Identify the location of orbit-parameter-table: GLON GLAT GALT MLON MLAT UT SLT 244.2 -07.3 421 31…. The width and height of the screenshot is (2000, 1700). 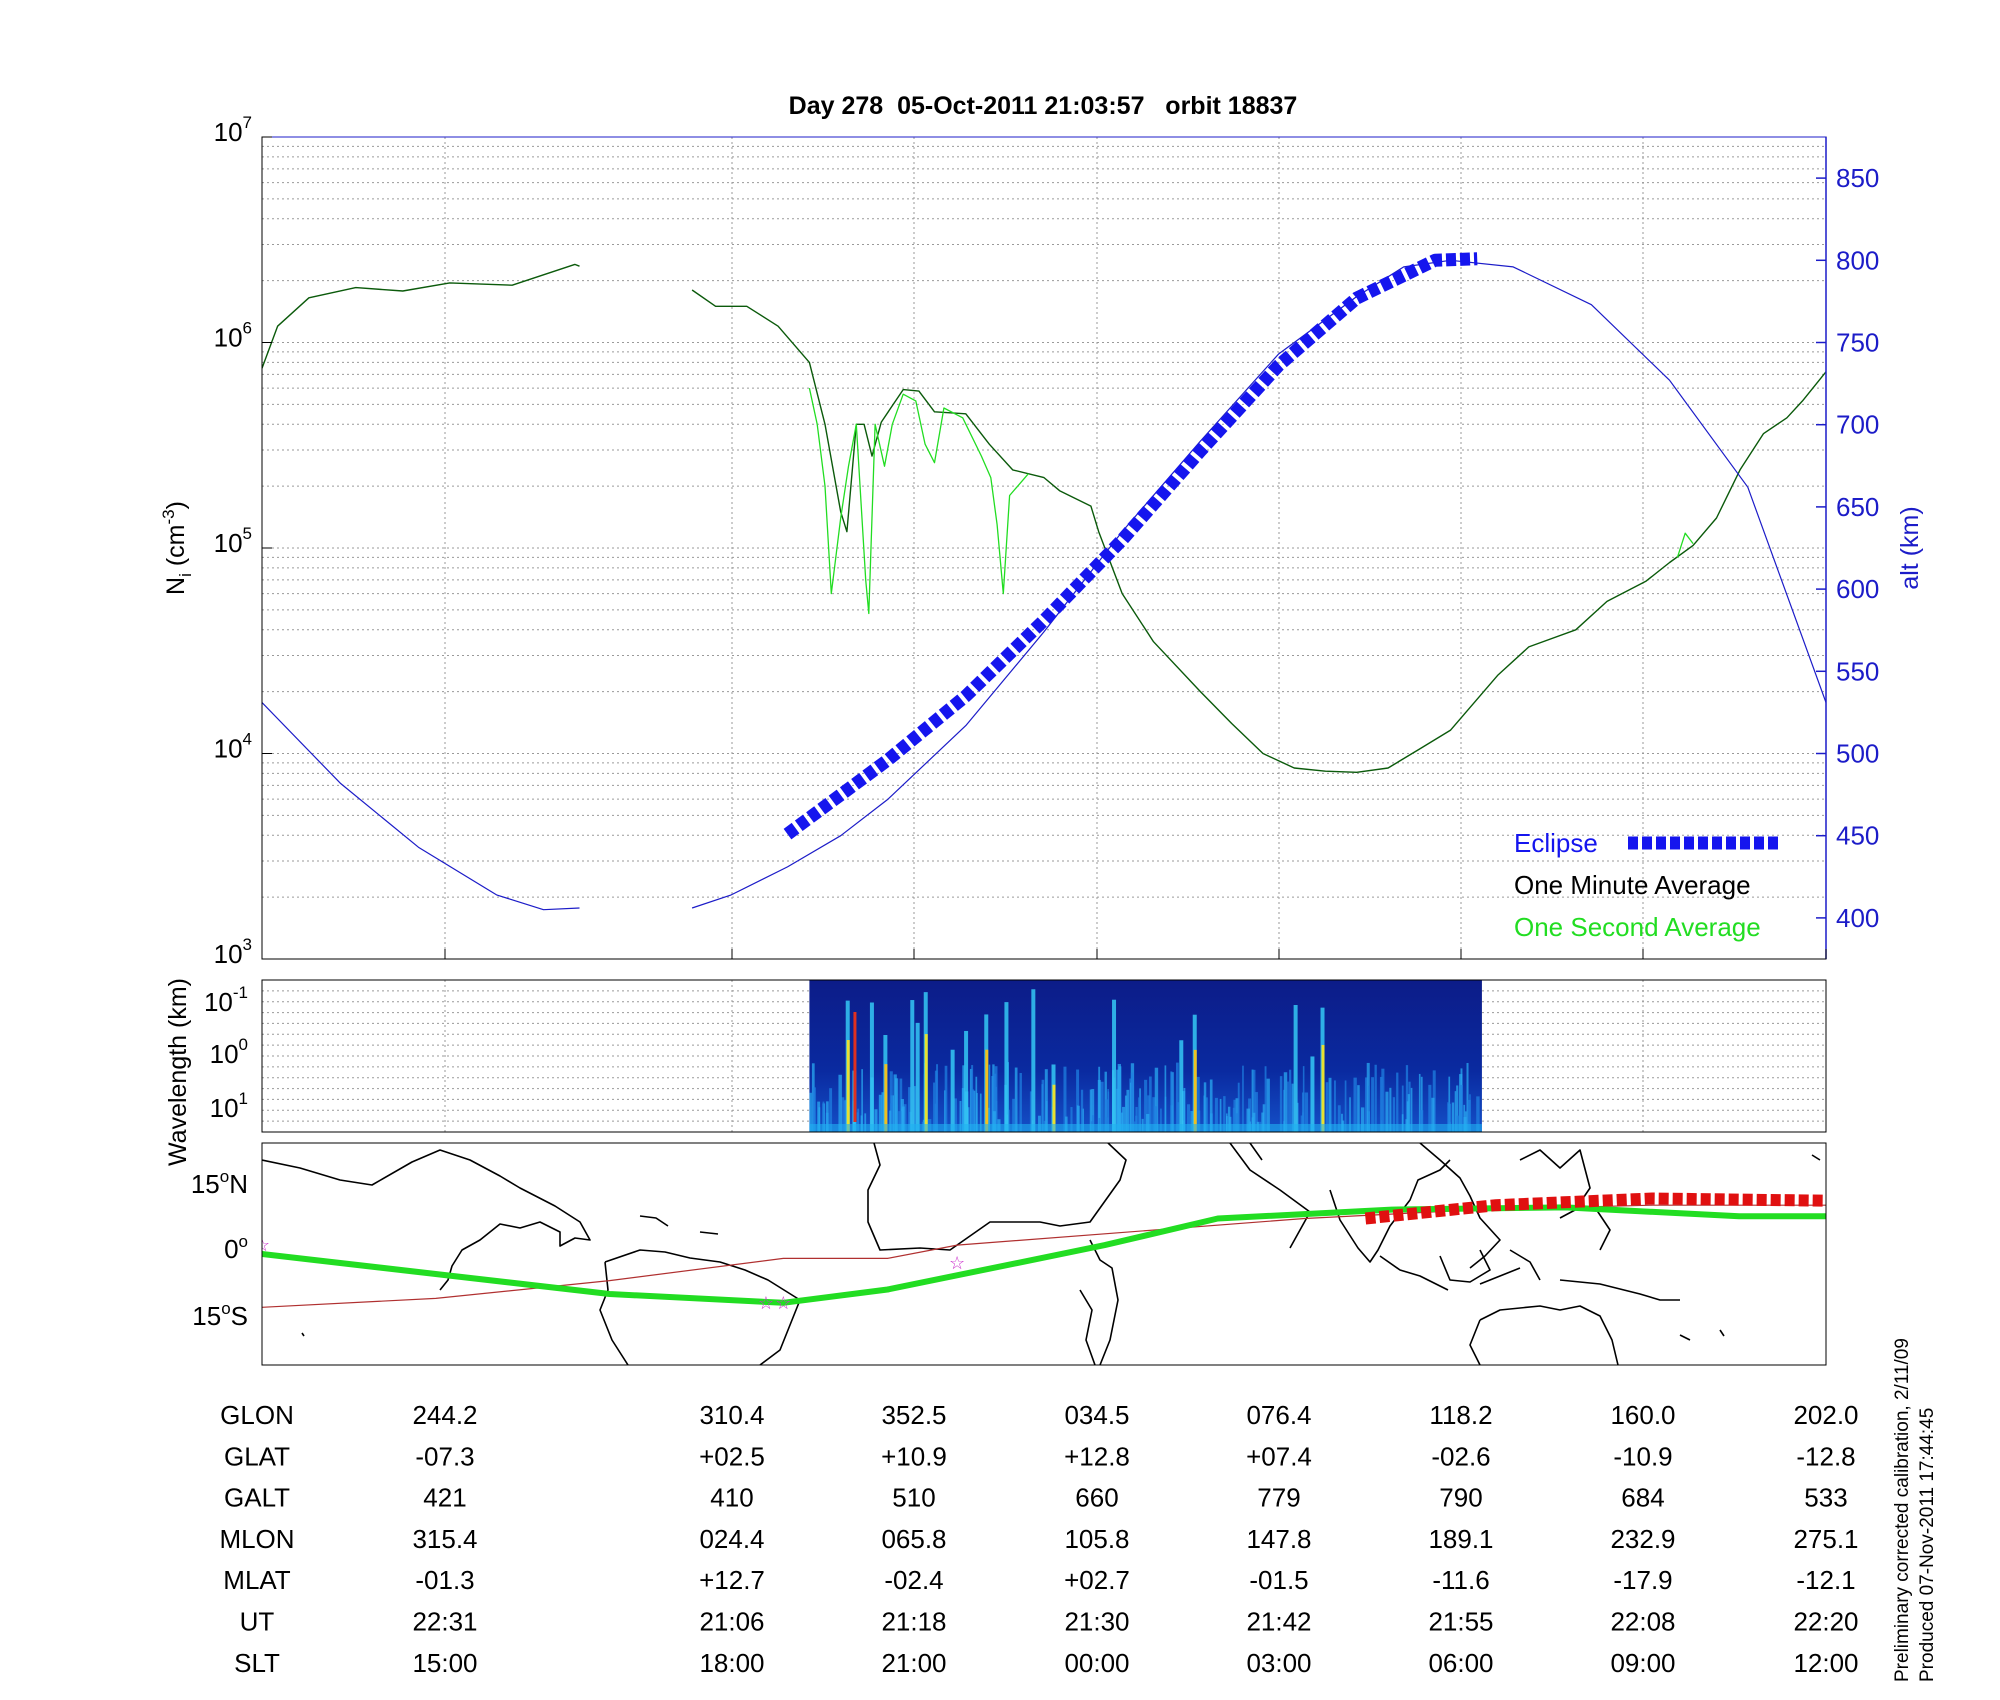
(1038, 1539).